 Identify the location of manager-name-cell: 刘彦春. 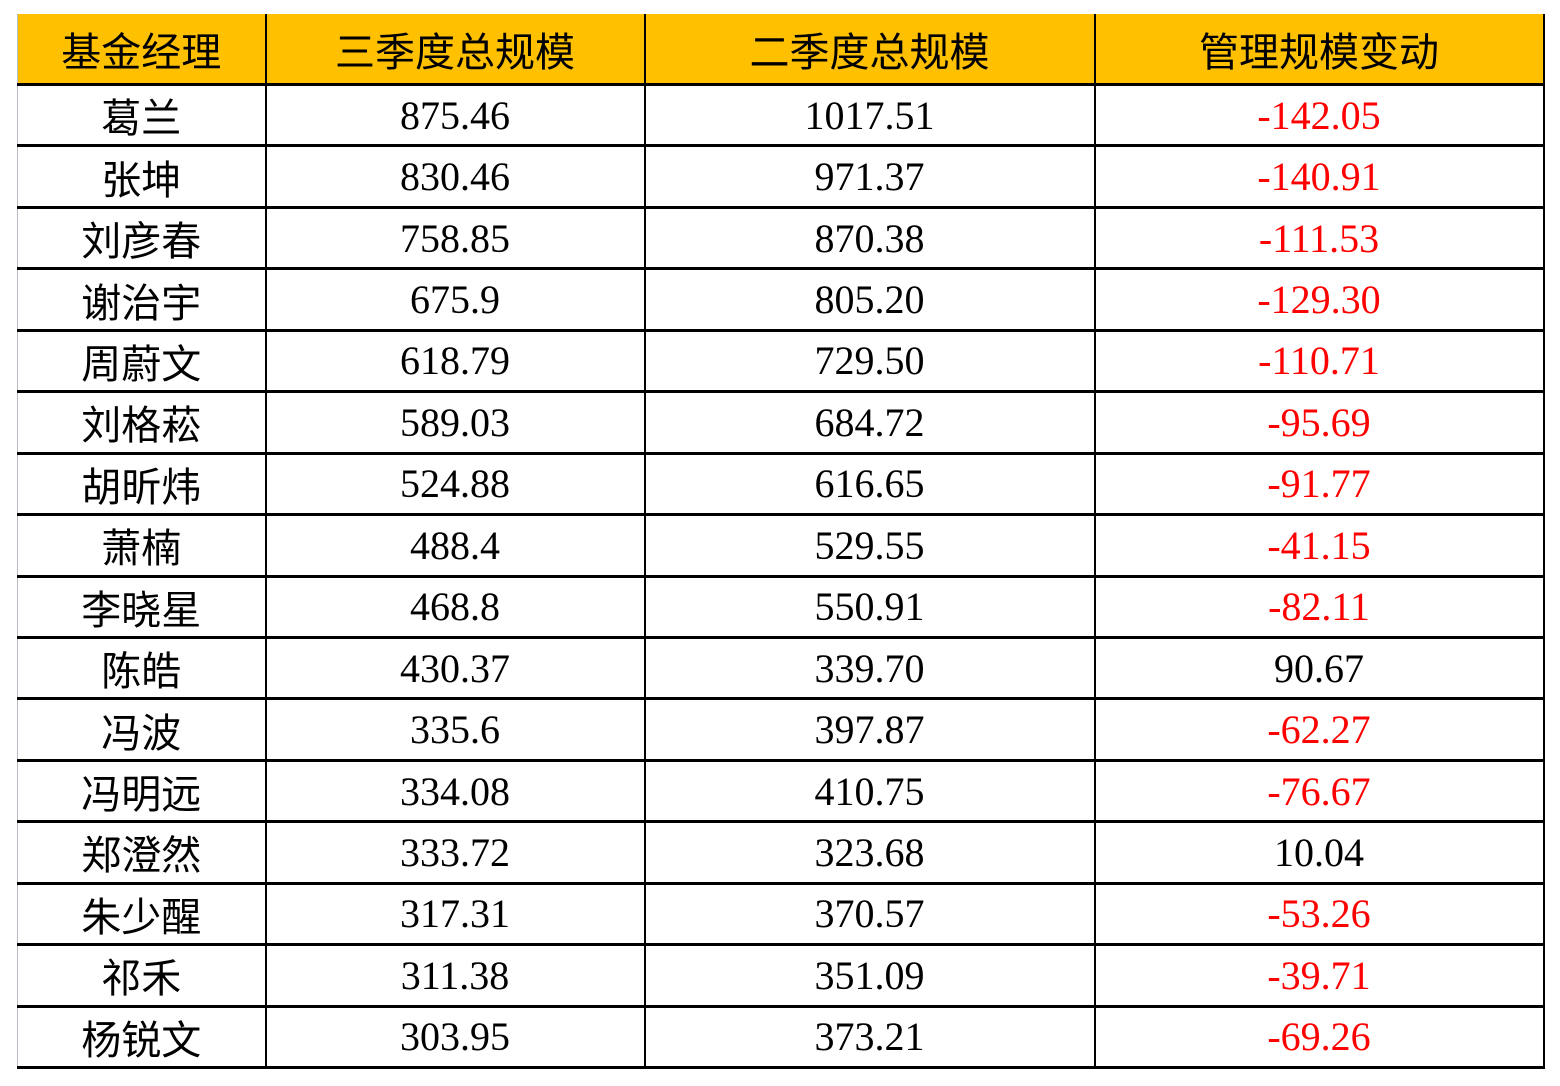
(142, 238).